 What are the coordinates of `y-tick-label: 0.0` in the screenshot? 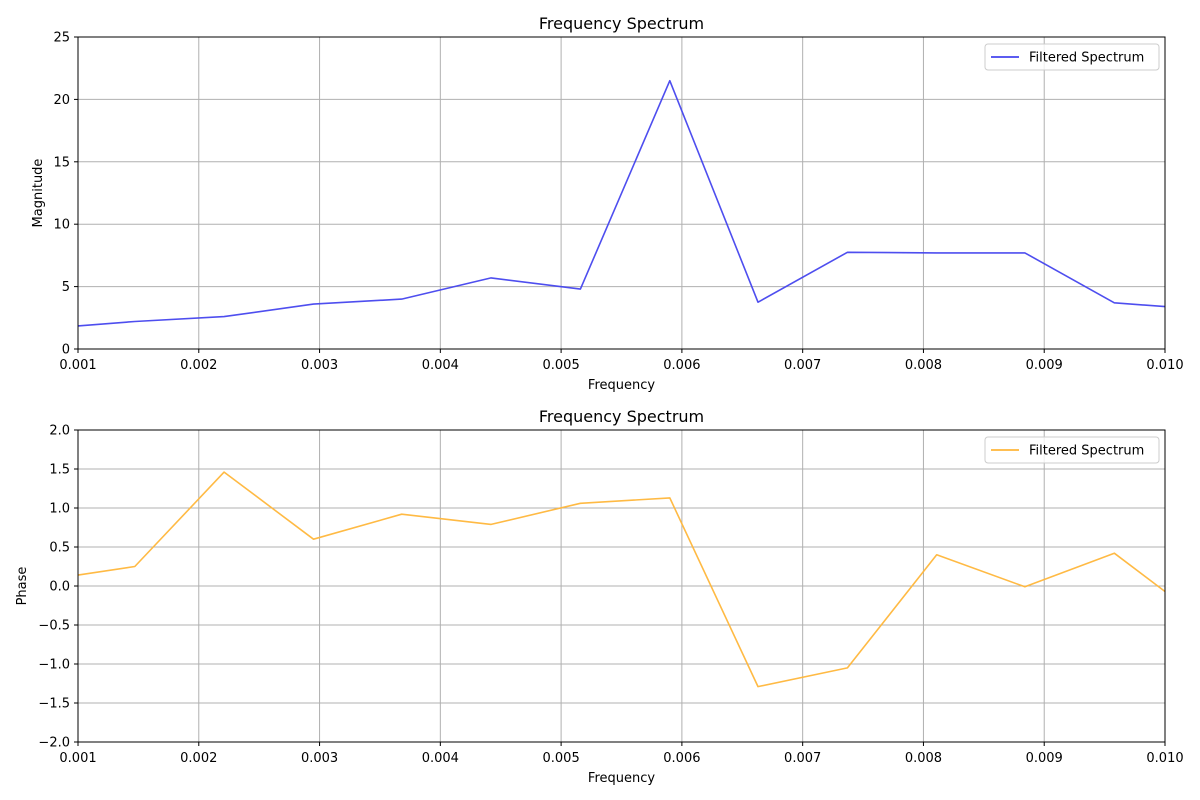 It's located at (59, 587).